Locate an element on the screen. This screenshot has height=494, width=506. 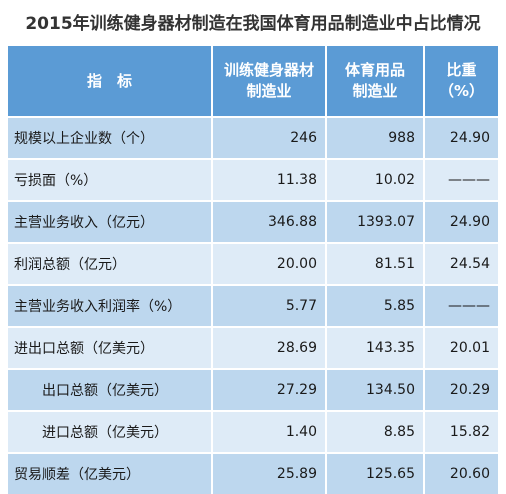
header-fitness-line-1: 训练健身器材 is located at coordinates (268, 70).